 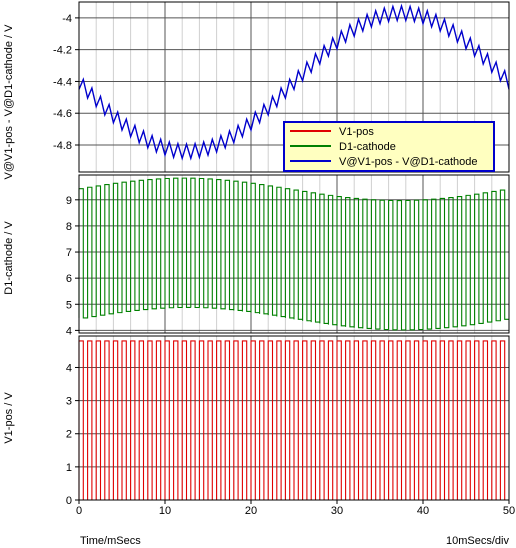 What do you see at coordinates (408, 162) in the screenshot?
I see `legend-label-difference: V@V1-pos - V@D1-cathode` at bounding box center [408, 162].